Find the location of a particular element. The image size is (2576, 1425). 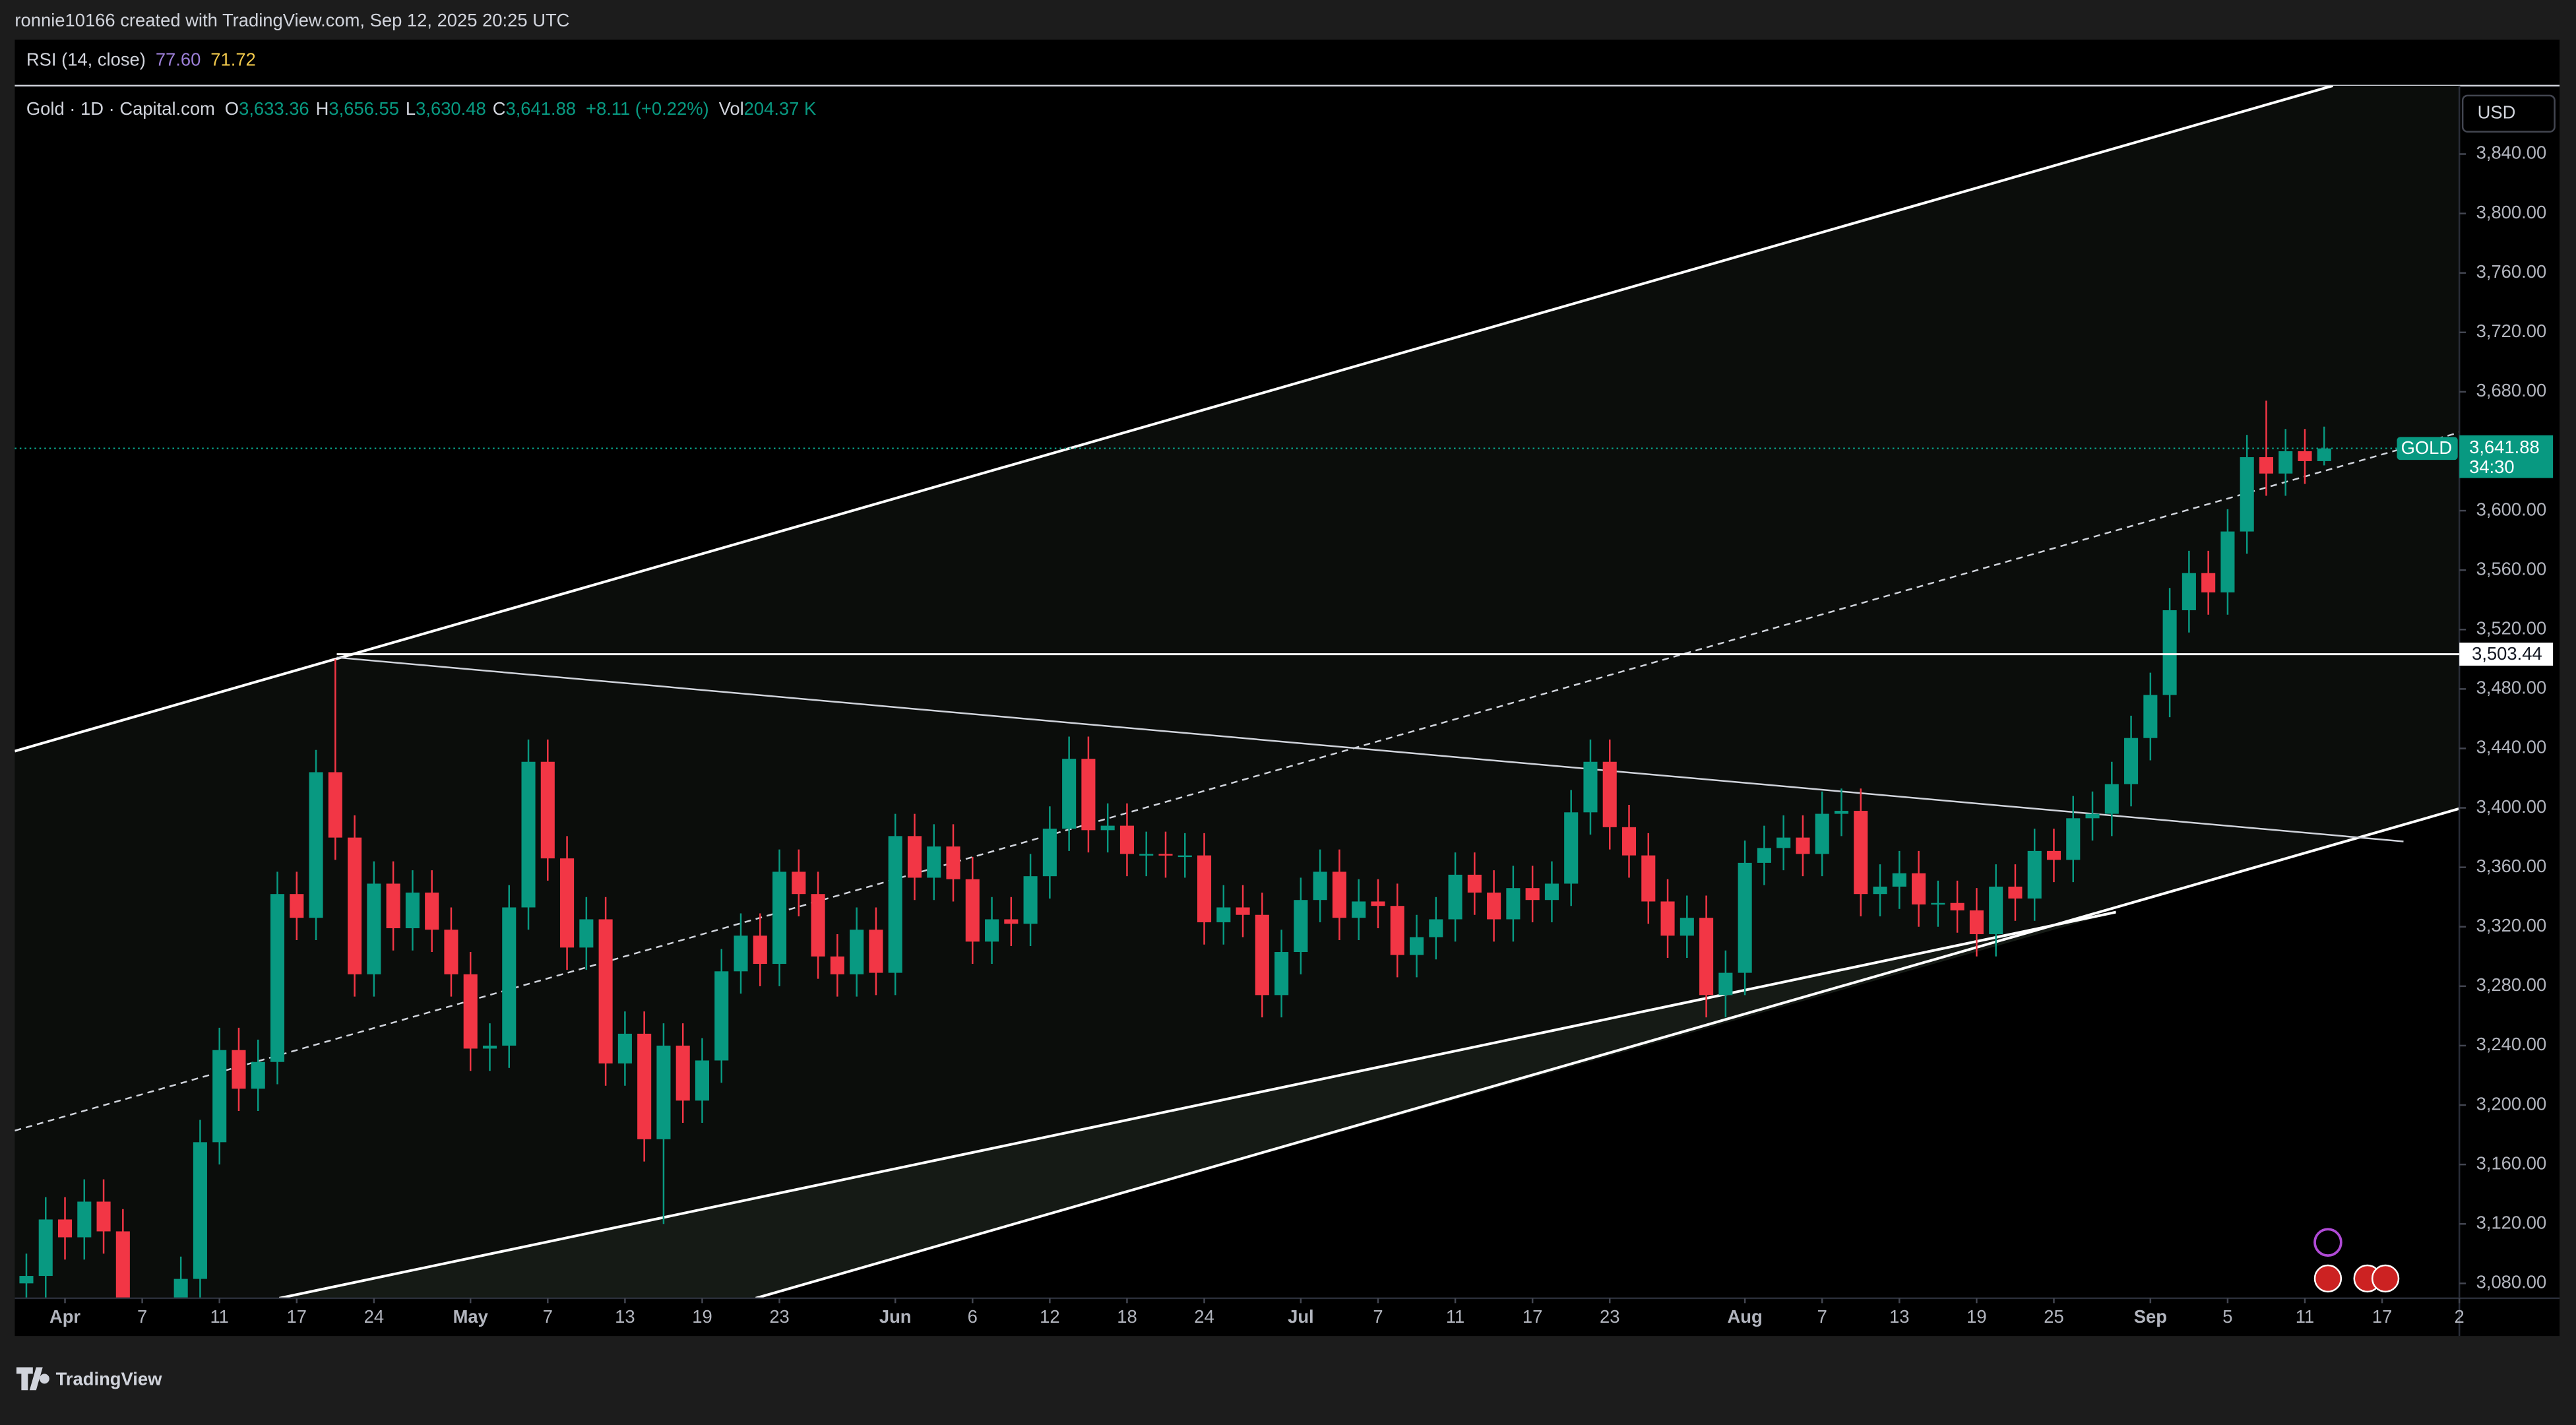

x-tick-label: 7 is located at coordinates (1378, 1316).